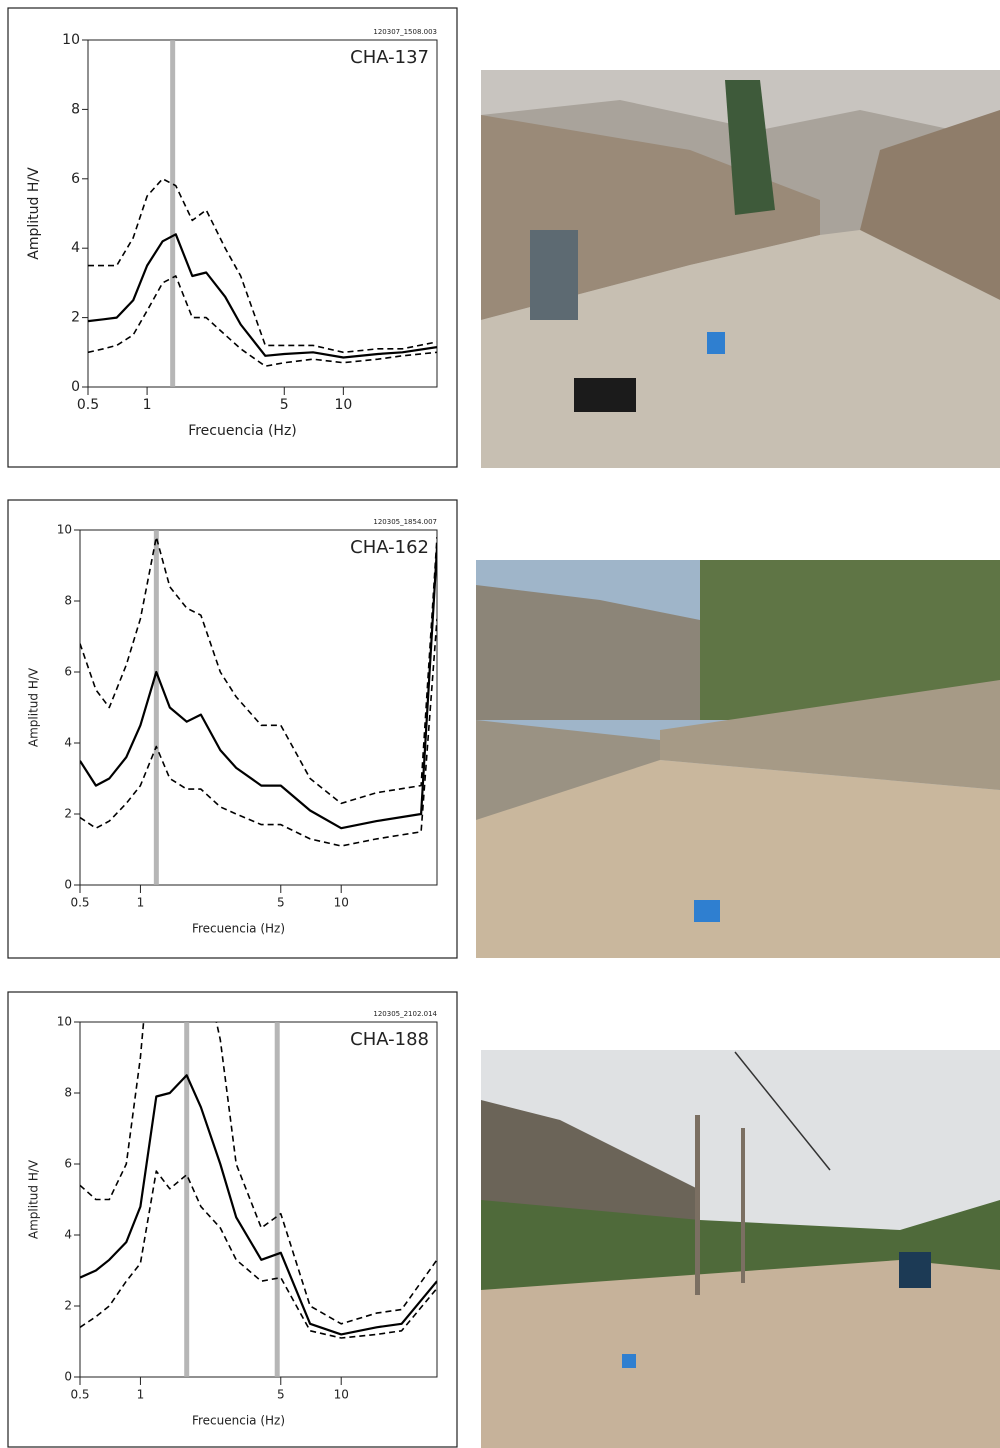  Describe the element at coordinates (389, 1039) in the screenshot. I see `station-label: CHA-188` at that location.